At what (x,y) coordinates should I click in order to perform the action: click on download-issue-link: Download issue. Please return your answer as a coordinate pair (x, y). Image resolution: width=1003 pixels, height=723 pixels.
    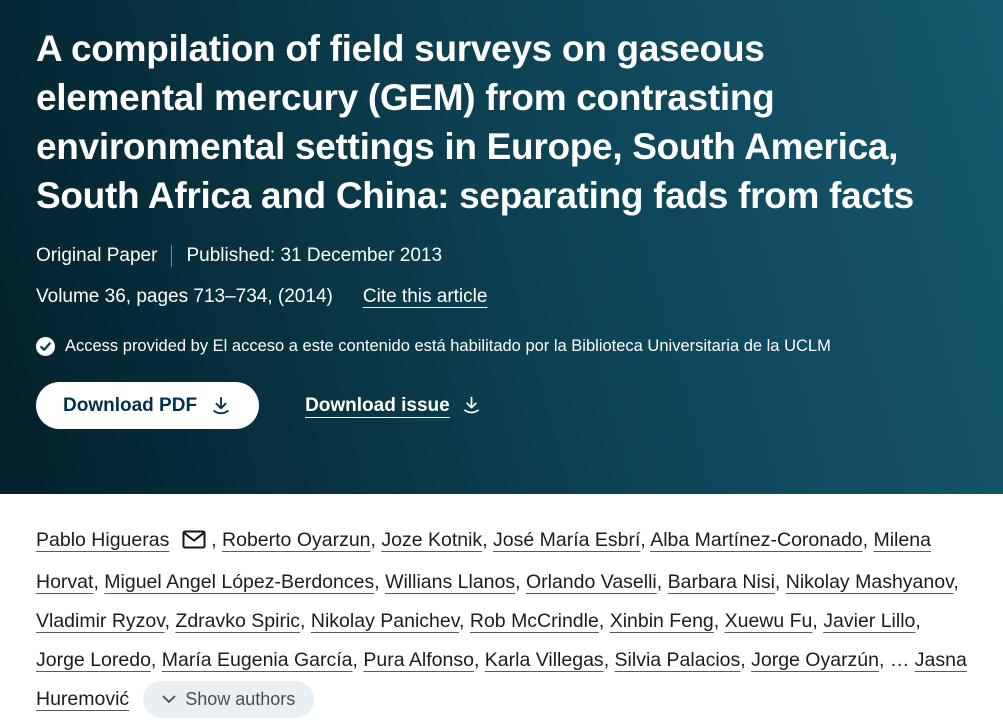
    Looking at the image, I should click on (393, 406).